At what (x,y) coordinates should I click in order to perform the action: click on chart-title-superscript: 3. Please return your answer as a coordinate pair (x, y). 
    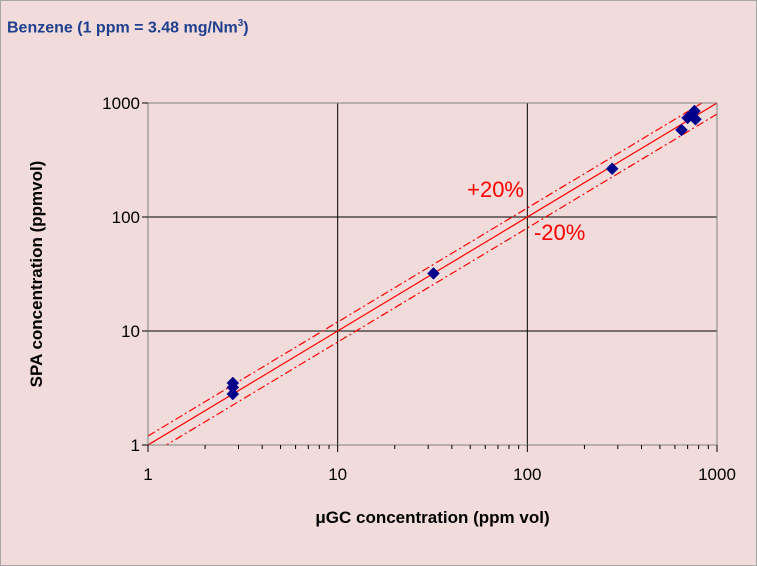
    Looking at the image, I should click on (240, 23).